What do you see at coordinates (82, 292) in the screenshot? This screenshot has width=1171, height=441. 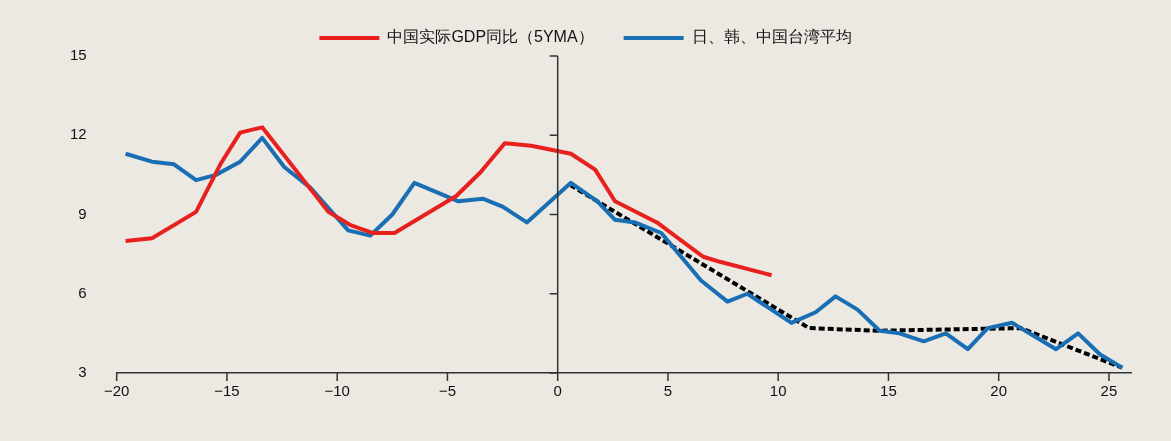 I see `y-tick-label: 6` at bounding box center [82, 292].